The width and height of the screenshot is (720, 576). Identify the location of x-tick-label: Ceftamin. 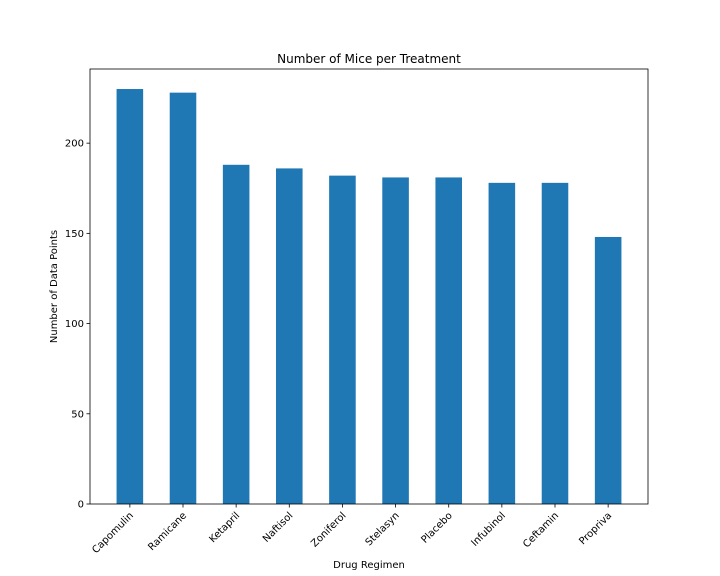
(541, 530).